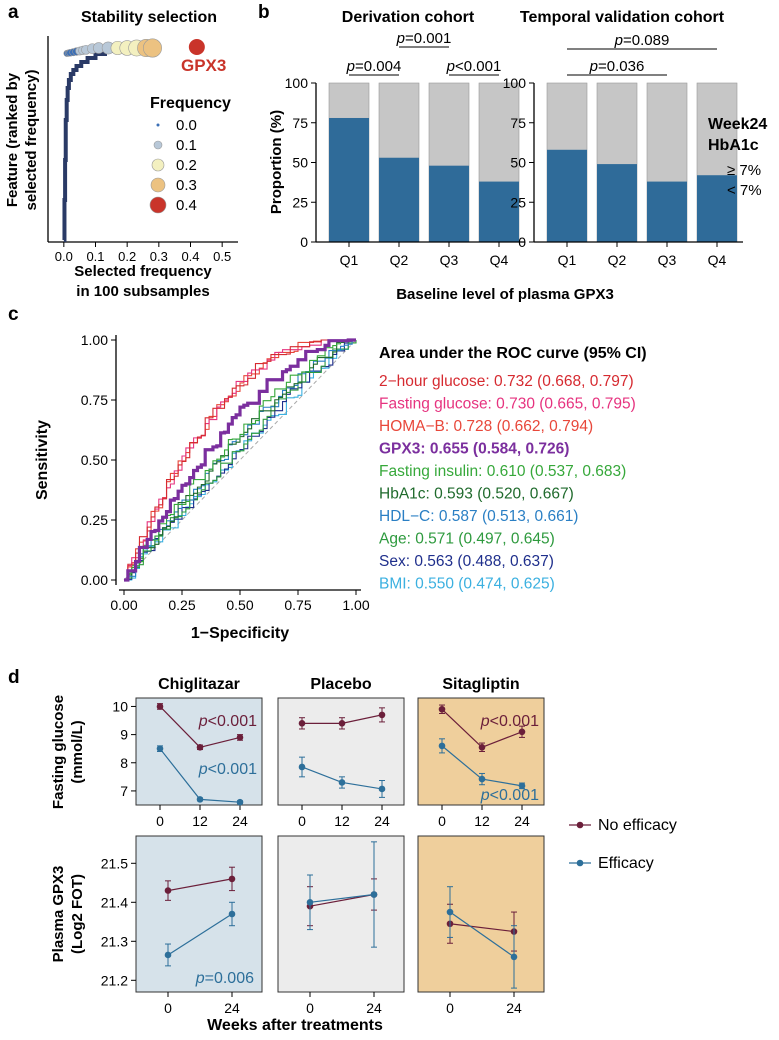 Image resolution: width=779 pixels, height=1040 pixels. What do you see at coordinates (408, 17) in the screenshot?
I see `panel-b-cohort-title-derivation: Derivation cohort` at bounding box center [408, 17].